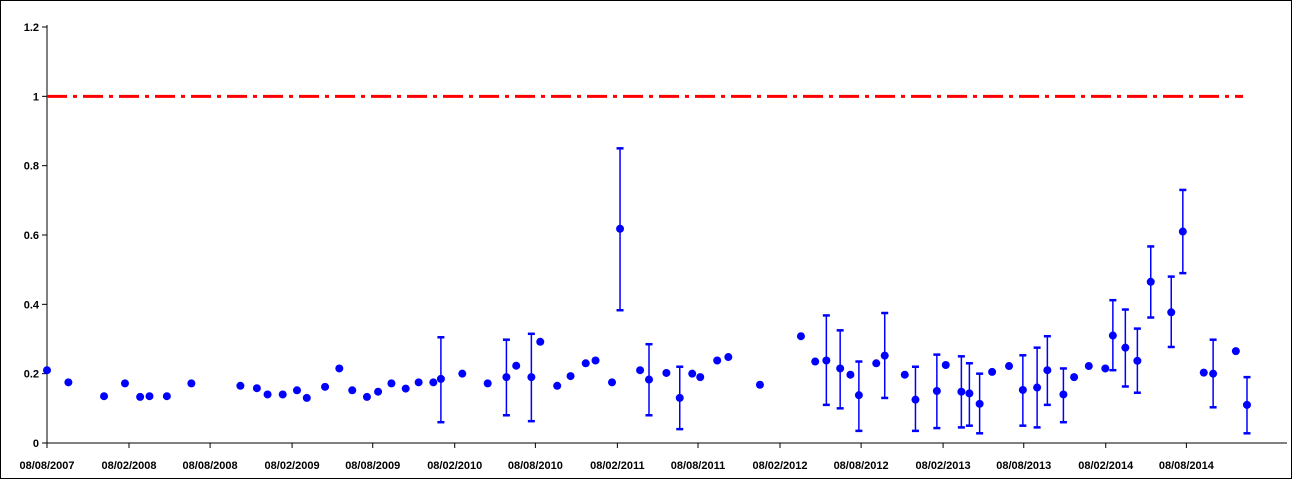 The width and height of the screenshot is (1292, 479). I want to click on x-tick-label: 08/02/2009, so click(292, 466).